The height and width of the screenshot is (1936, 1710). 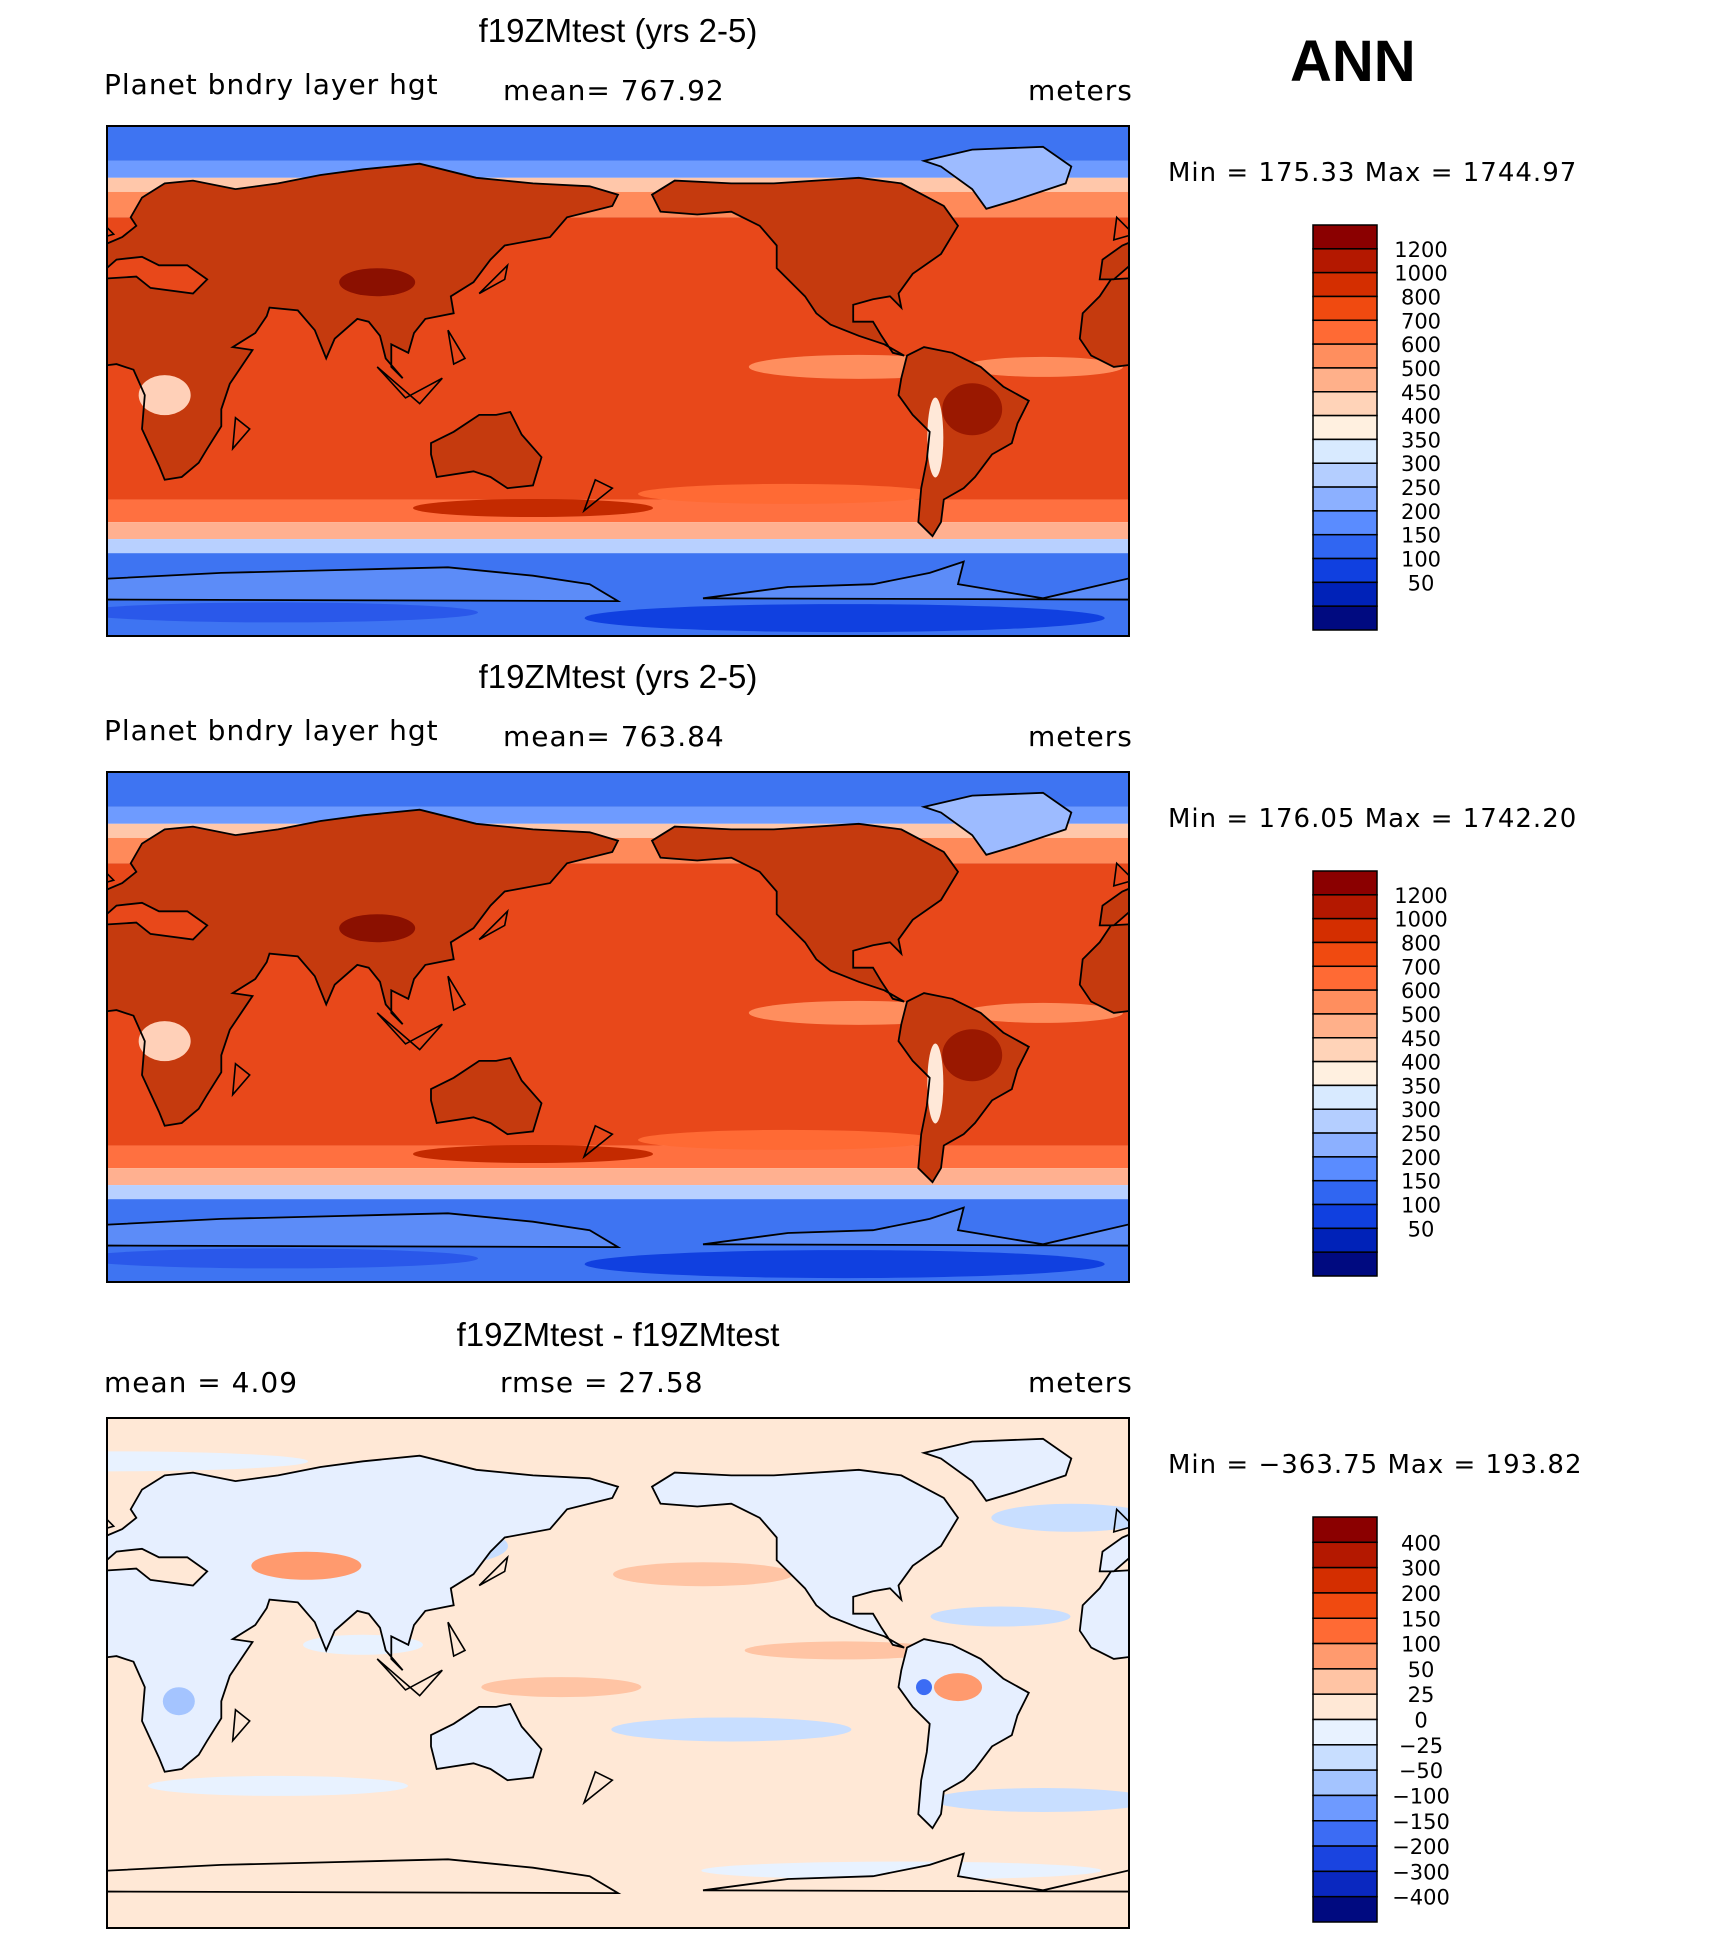 What do you see at coordinates (1421, 1771) in the screenshot?
I see `colorbar-tick-label: −50` at bounding box center [1421, 1771].